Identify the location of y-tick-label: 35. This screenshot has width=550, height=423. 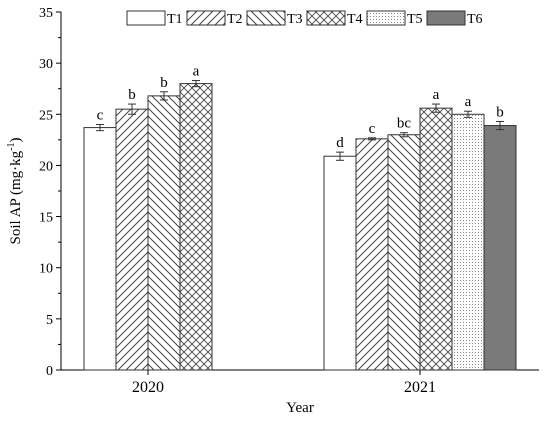
(46, 13).